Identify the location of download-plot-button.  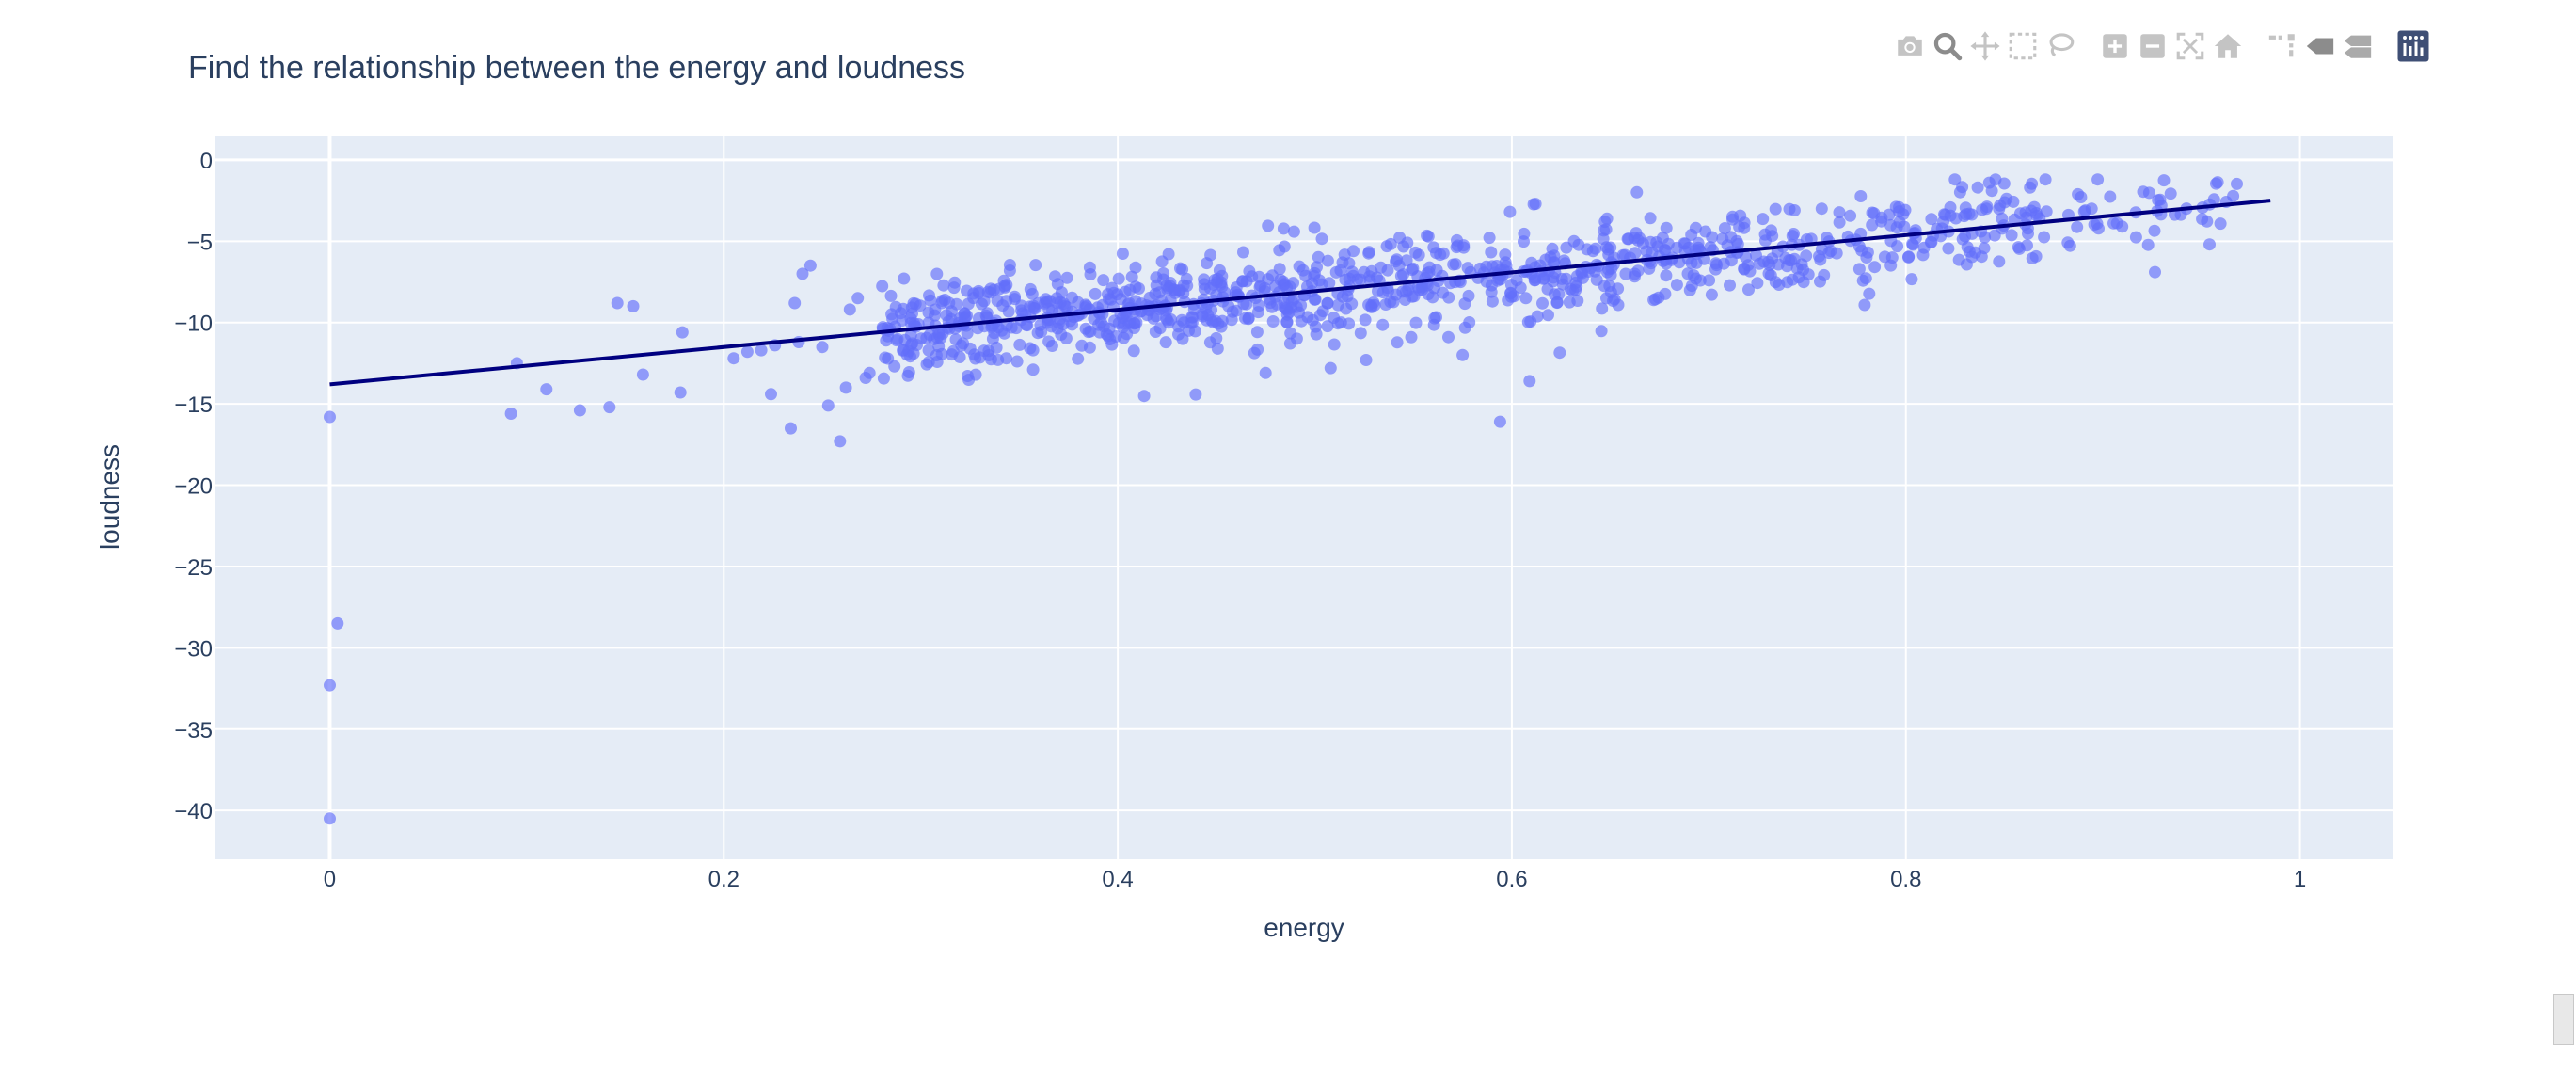
(1910, 46).